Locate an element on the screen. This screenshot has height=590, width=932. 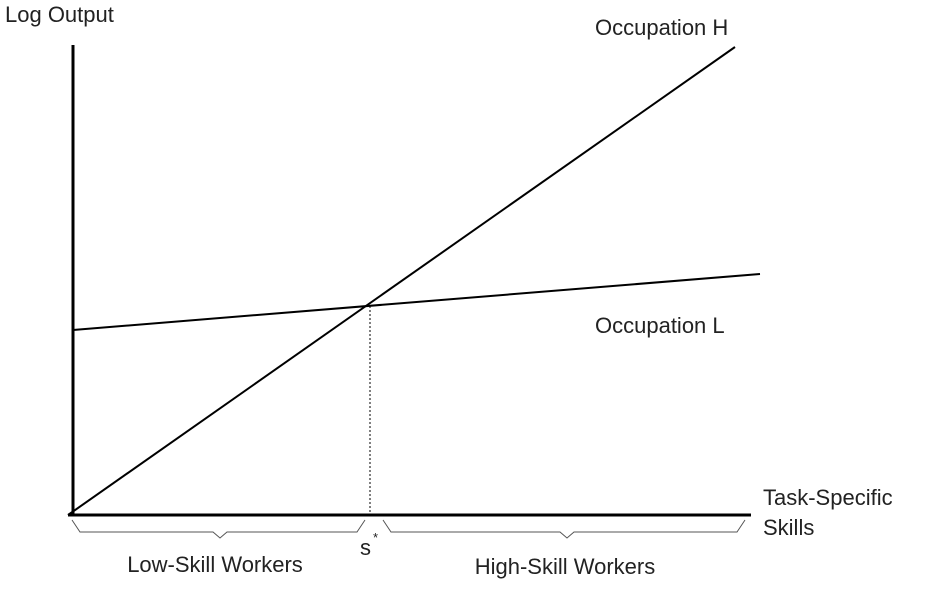
low-skill-brace is located at coordinates (218, 529).